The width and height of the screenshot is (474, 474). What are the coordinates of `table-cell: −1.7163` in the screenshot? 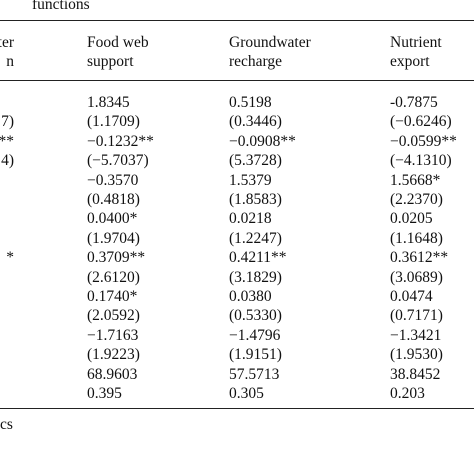 It's located at (113, 335).